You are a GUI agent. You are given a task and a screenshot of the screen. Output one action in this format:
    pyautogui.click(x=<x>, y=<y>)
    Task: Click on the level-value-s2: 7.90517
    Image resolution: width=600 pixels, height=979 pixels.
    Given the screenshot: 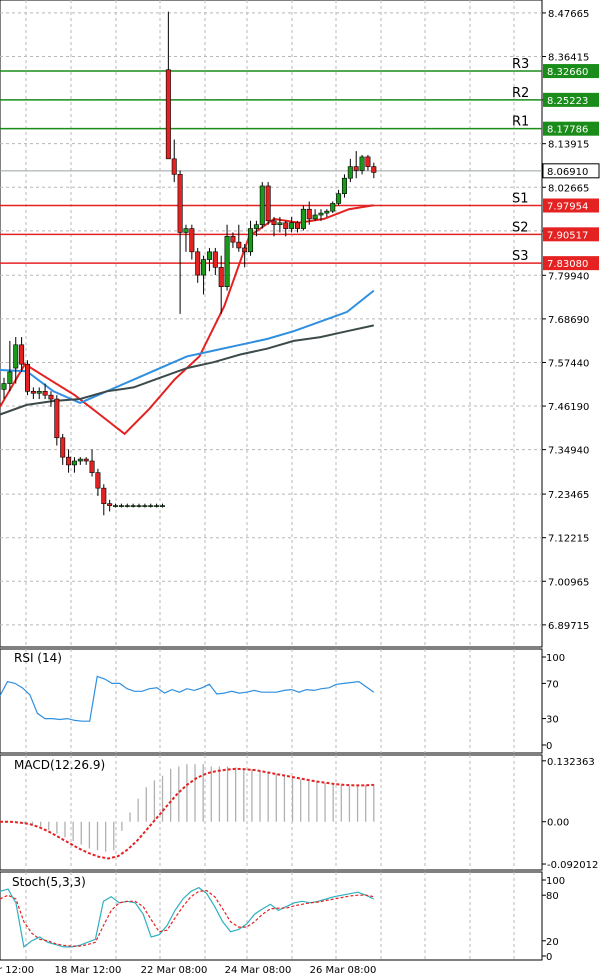 What is the action you would take?
    pyautogui.click(x=567, y=235)
    